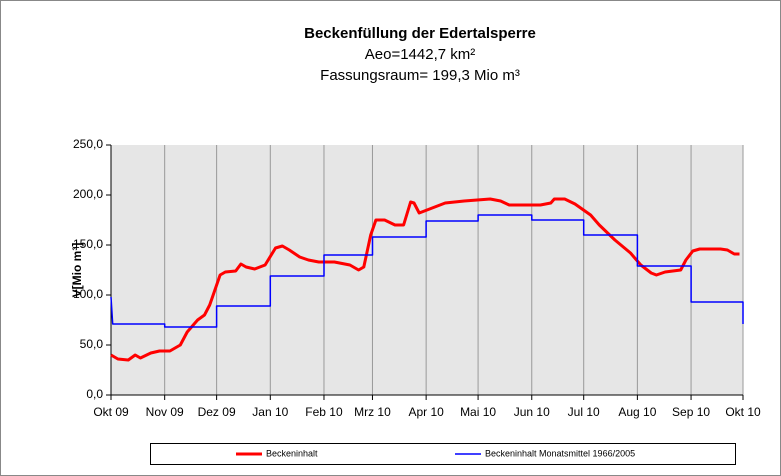 The image size is (781, 476). What do you see at coordinates (420, 54) in the screenshot?
I see `chart-subtitle: Aeo=1442,7 km²` at bounding box center [420, 54].